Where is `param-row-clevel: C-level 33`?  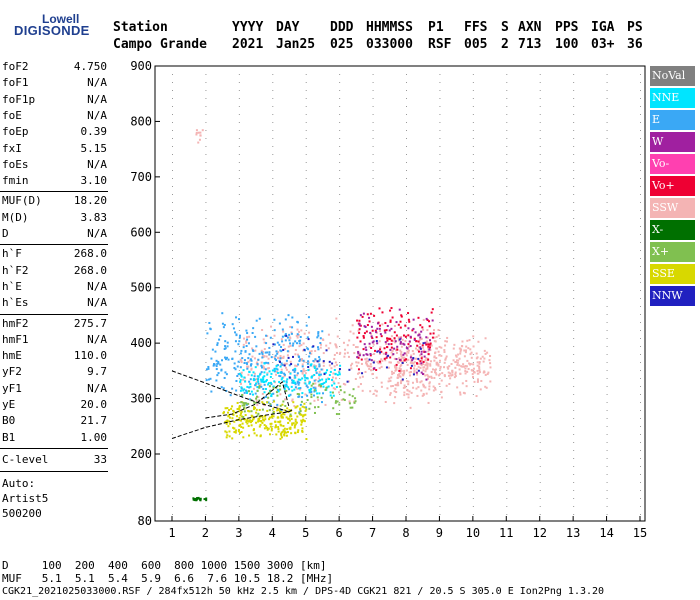 param-row-clevel: C-level 33 is located at coordinates (54, 460).